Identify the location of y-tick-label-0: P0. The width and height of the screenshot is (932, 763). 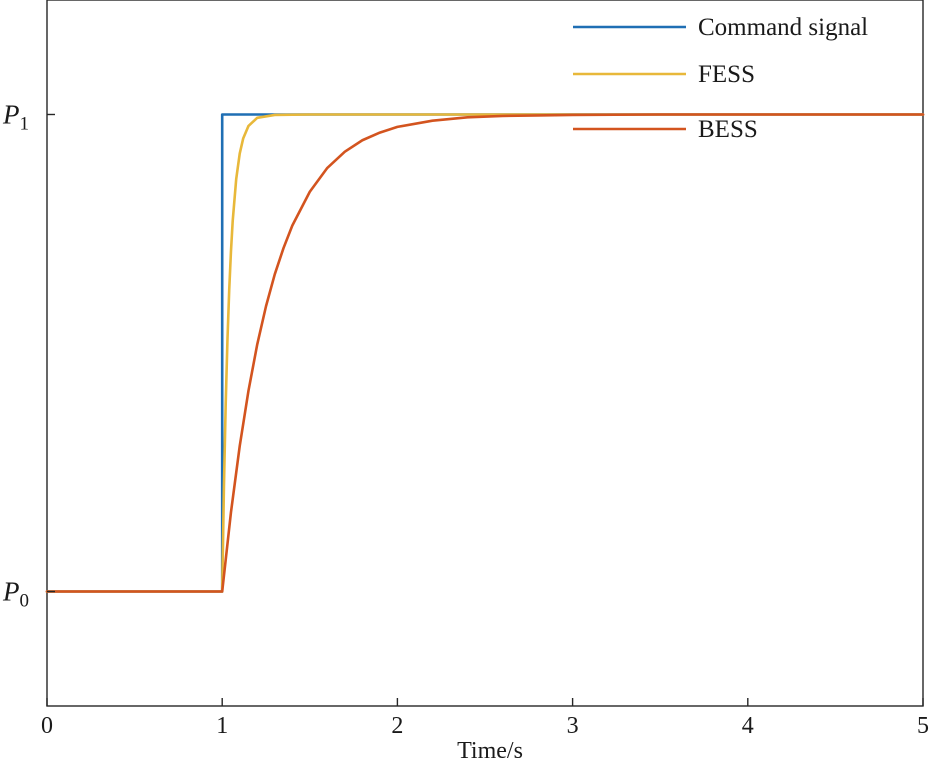
(15, 594).